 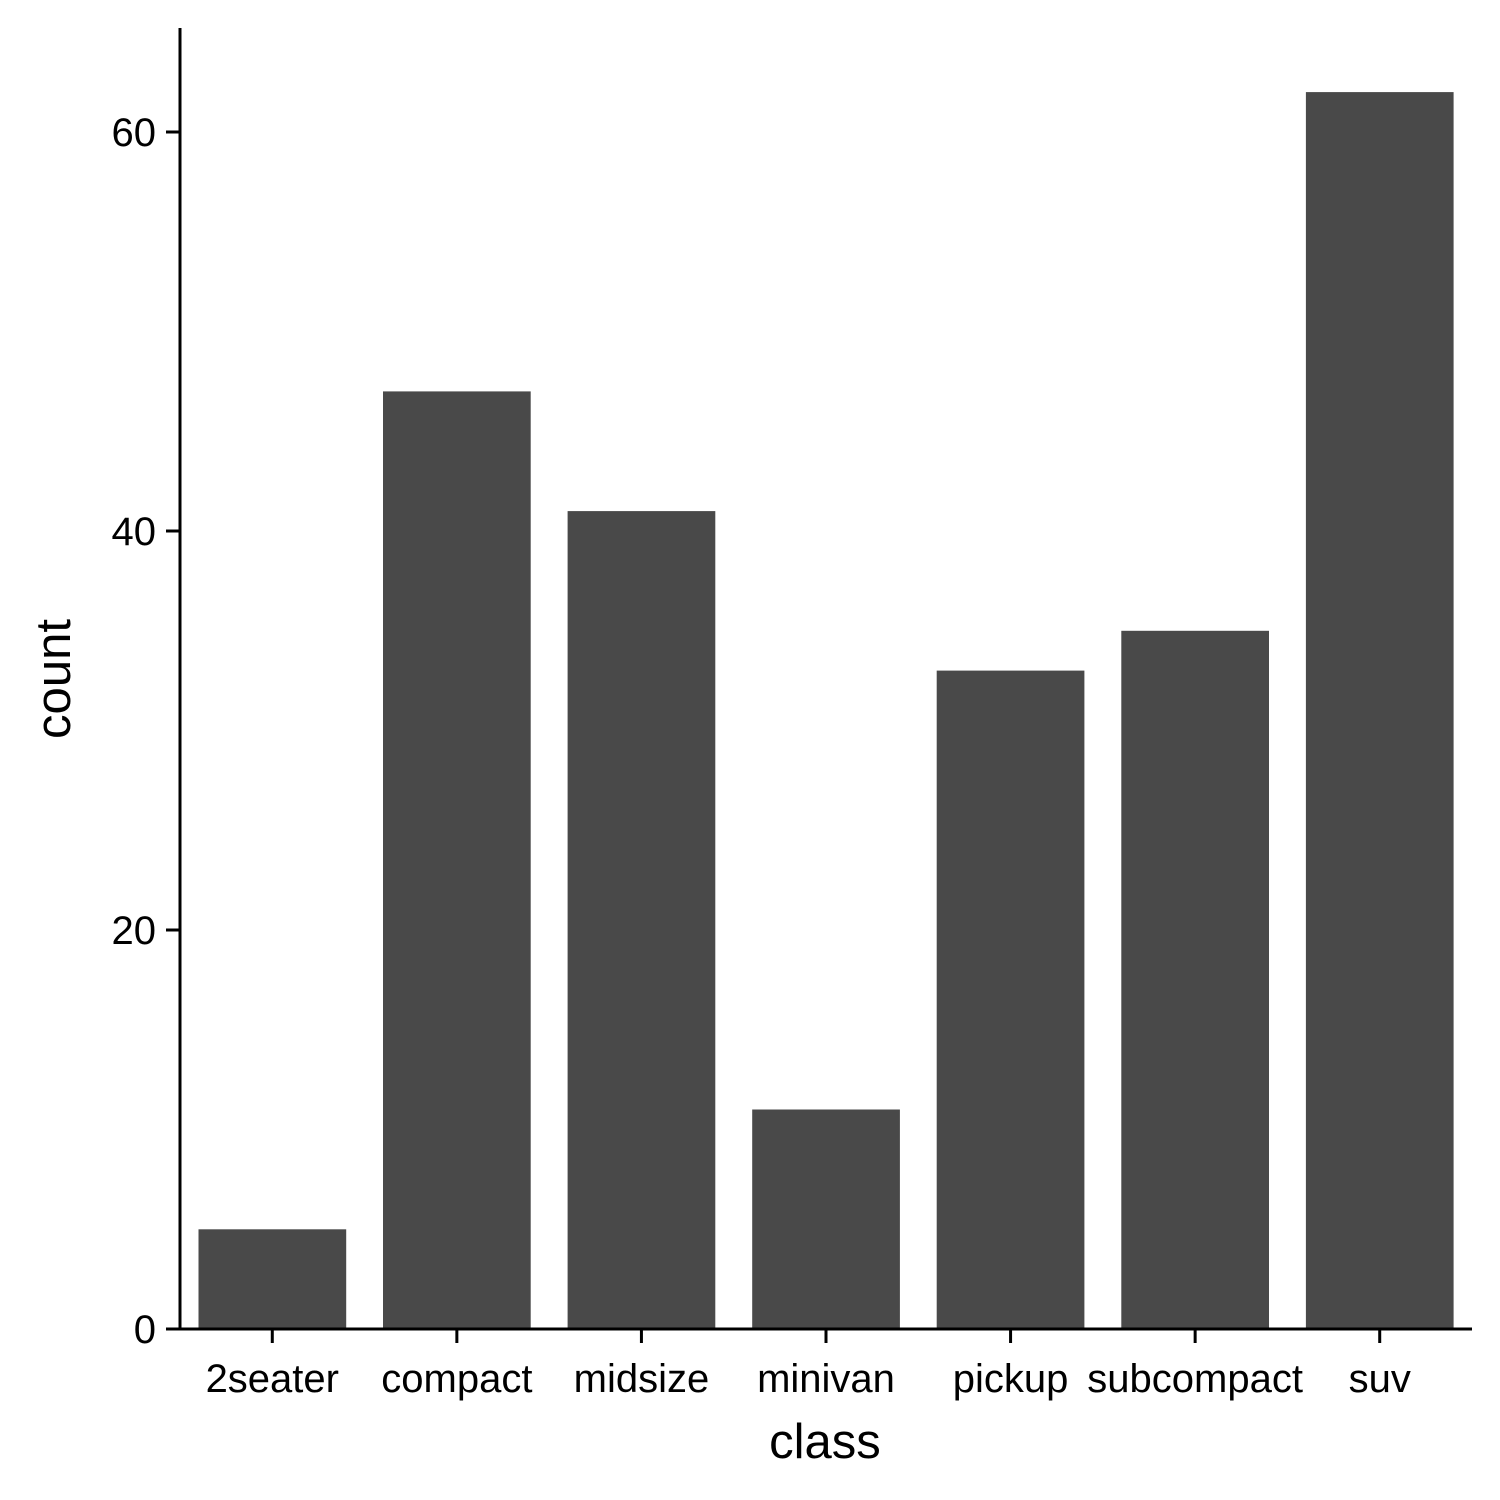 I want to click on y-tick-label-20: 20, so click(x=134, y=931).